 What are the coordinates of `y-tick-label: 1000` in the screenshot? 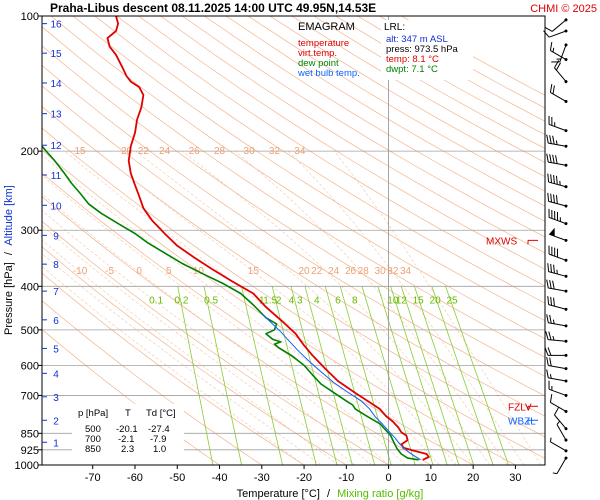 It's located at (27, 466).